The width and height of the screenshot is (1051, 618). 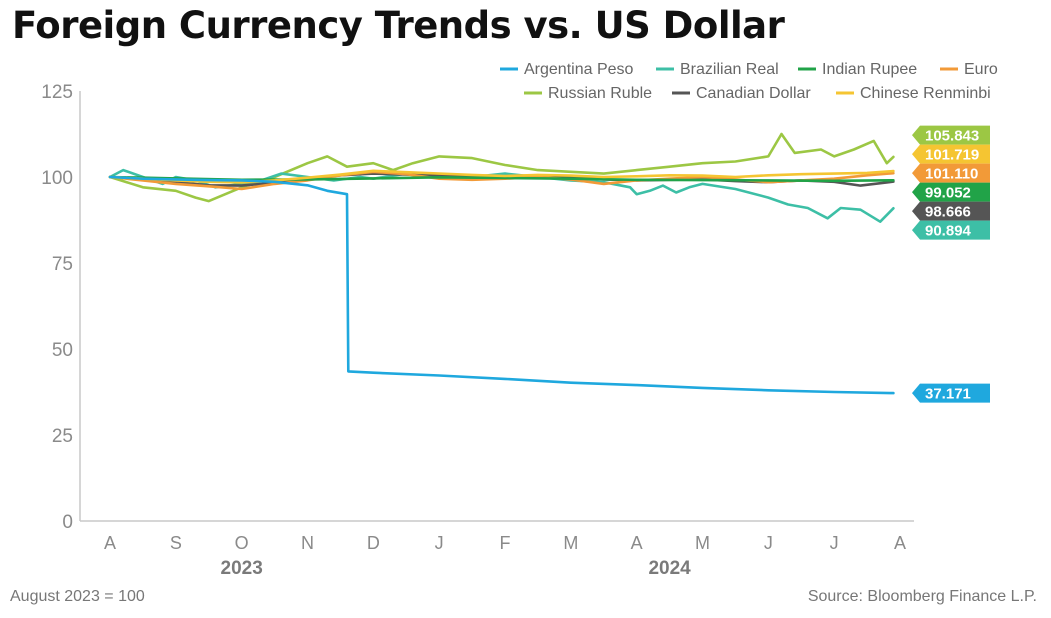 What do you see at coordinates (869, 69) in the screenshot?
I see `legend-label: Indian Rupee` at bounding box center [869, 69].